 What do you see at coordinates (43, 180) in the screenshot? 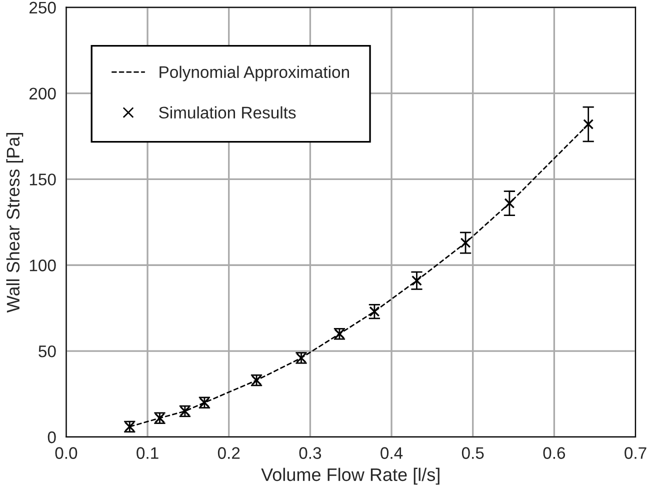
I see `y-tick-label: 150` at bounding box center [43, 180].